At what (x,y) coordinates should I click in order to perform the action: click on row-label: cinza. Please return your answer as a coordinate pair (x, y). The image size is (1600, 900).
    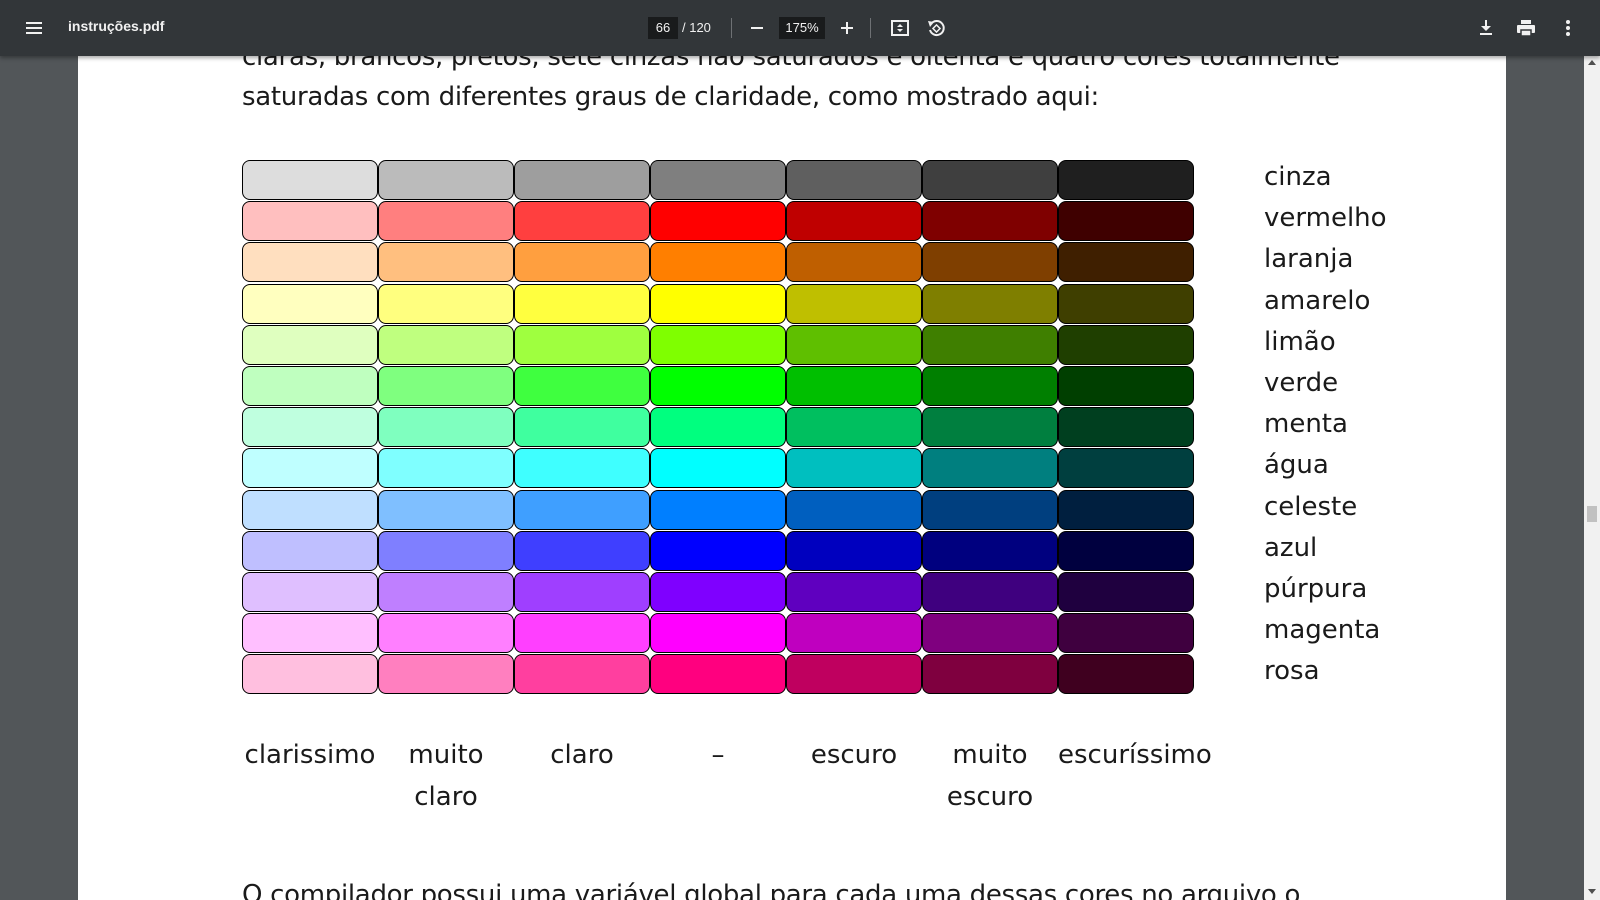
    Looking at the image, I should click on (1298, 177).